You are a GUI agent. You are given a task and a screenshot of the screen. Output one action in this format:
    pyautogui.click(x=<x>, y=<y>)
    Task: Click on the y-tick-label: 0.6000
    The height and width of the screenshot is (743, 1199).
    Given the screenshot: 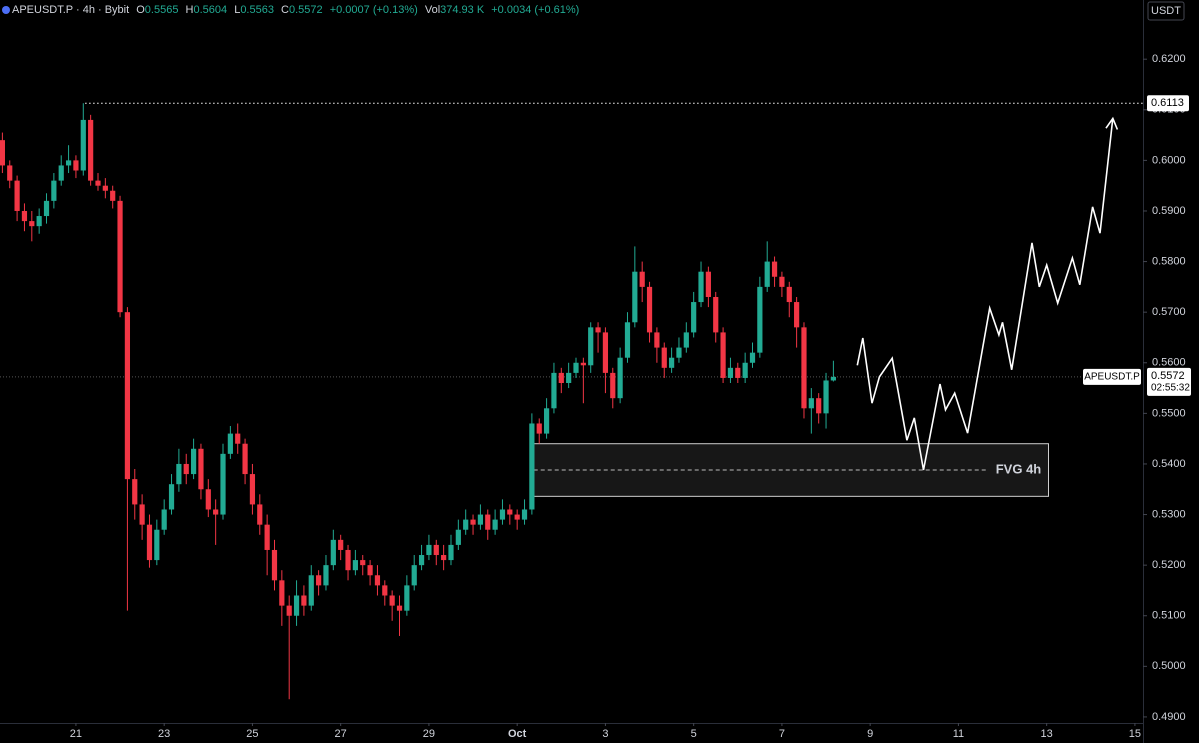 What is the action you would take?
    pyautogui.click(x=1169, y=160)
    